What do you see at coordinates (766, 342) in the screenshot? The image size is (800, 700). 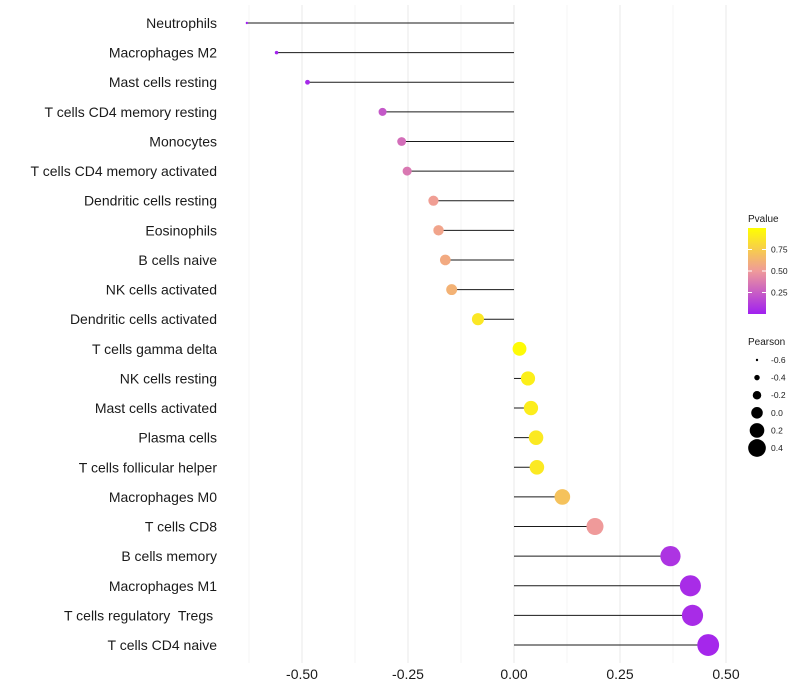 I see `pearson-legend-title: Pearson` at bounding box center [766, 342].